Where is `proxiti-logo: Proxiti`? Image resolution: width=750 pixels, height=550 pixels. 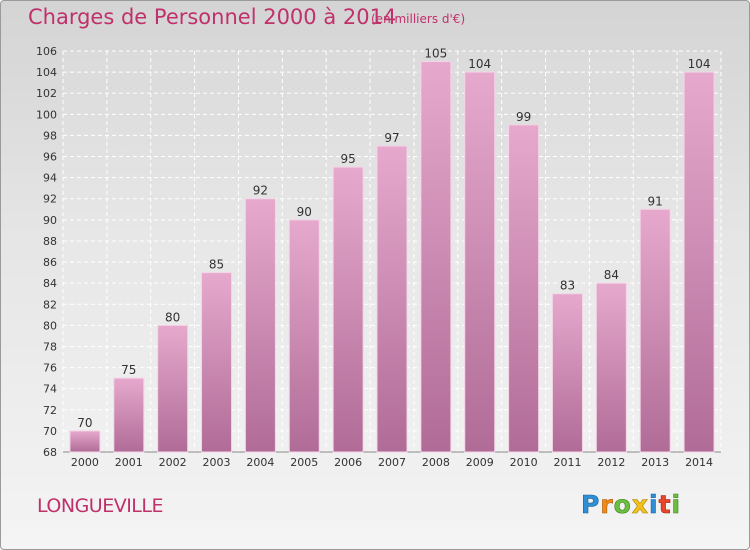
proxiti-logo: Proxiti is located at coordinates (631, 505).